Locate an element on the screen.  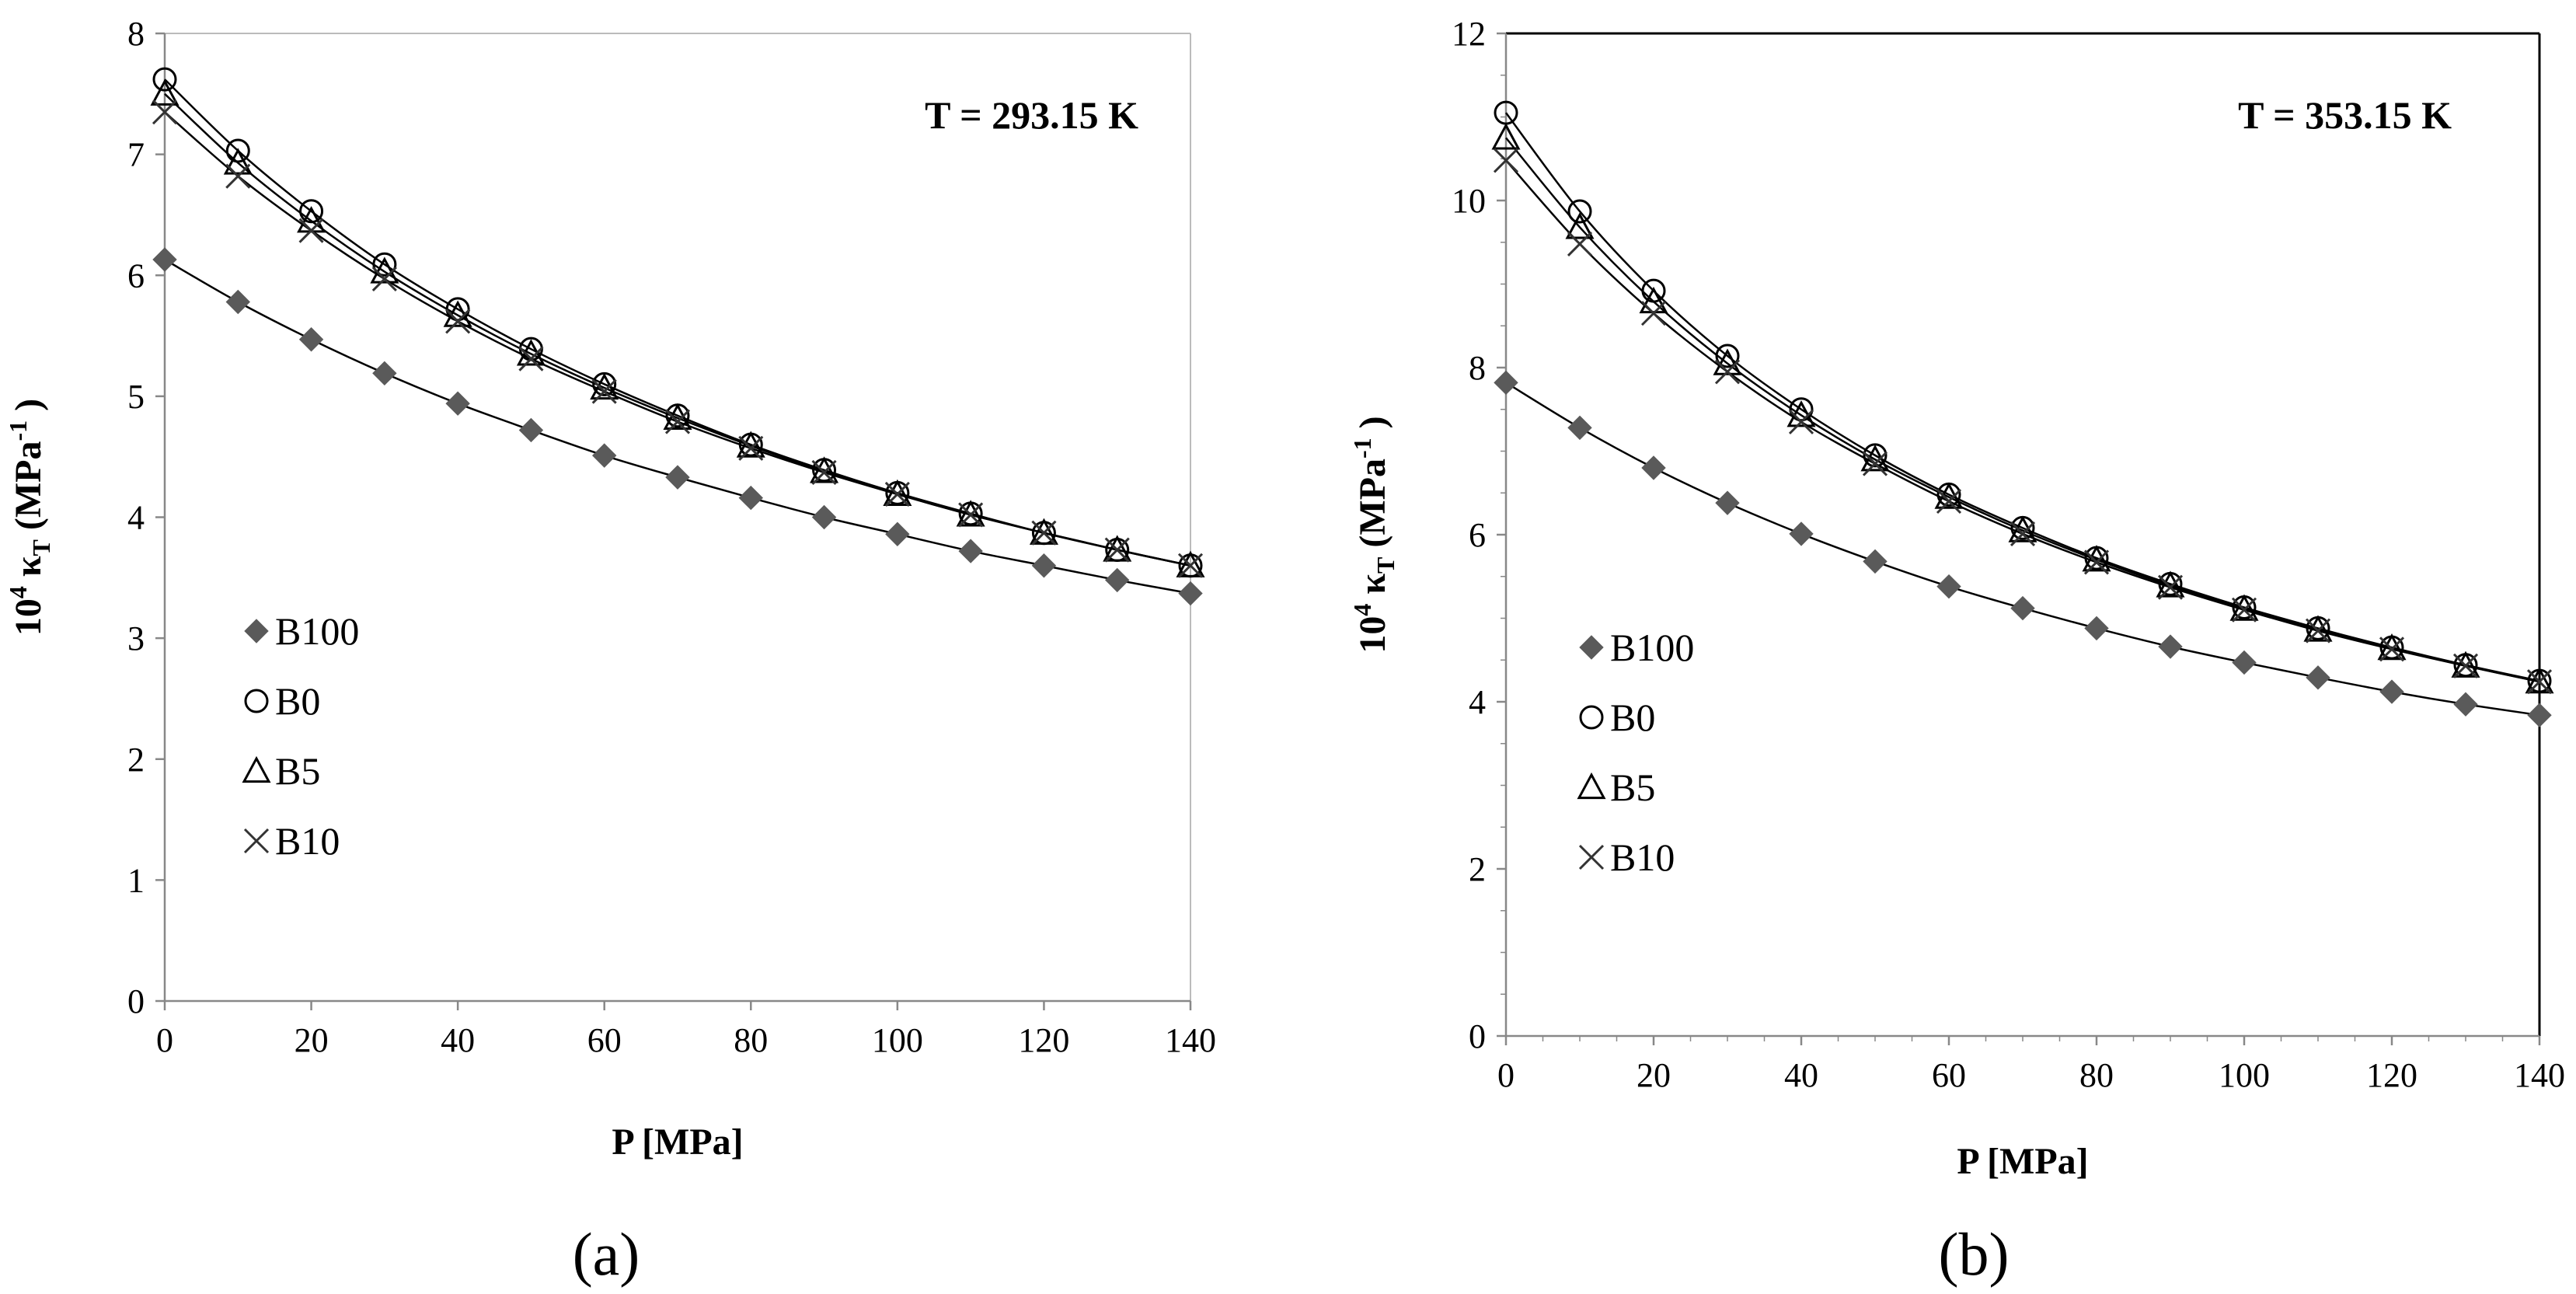
y-axis-title-part: 10 is located at coordinates (28, 617).